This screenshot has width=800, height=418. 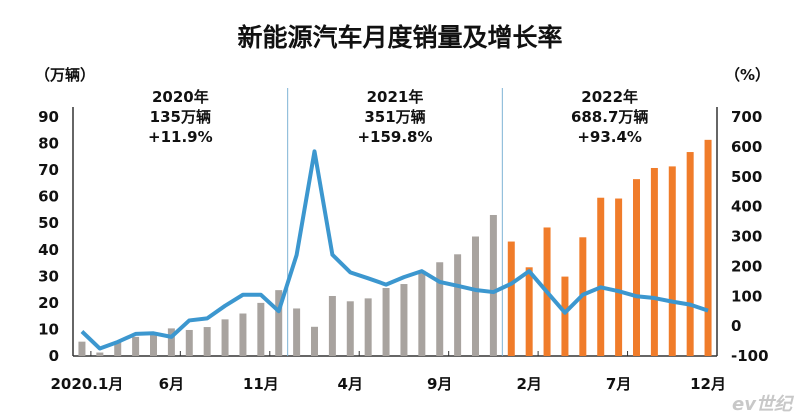 What do you see at coordinates (180, 137) in the screenshot?
I see `annotation-growth: +11.9%` at bounding box center [180, 137].